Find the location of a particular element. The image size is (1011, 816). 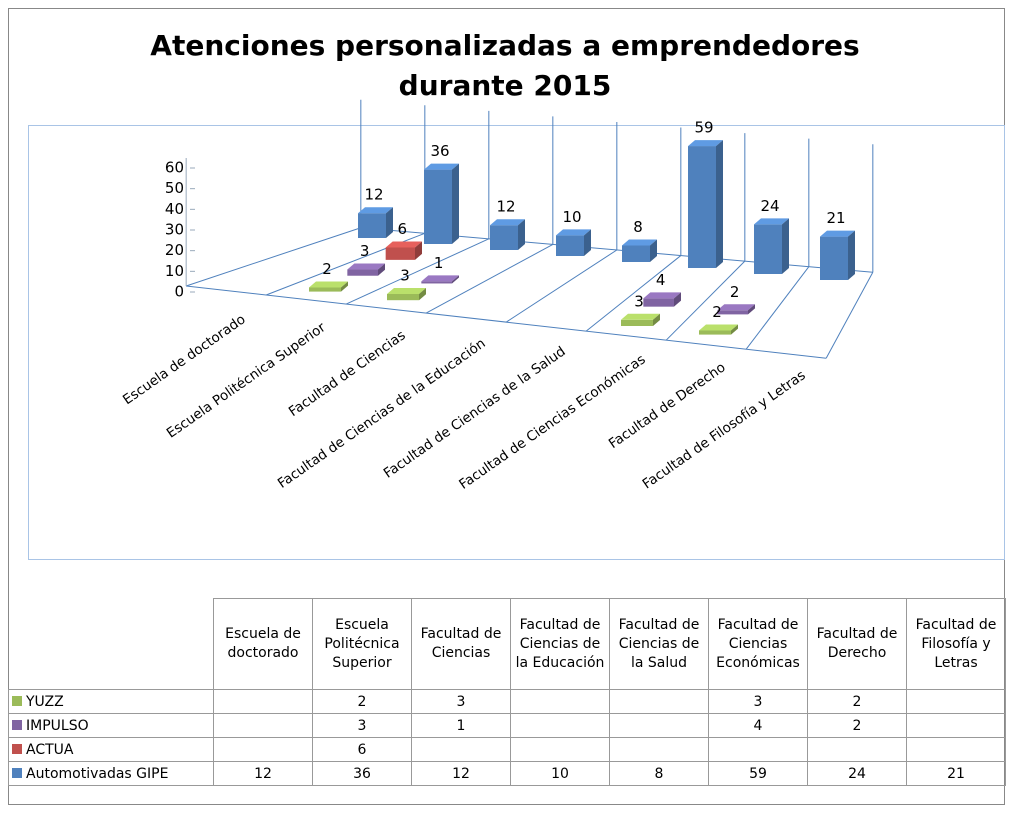

value-label: 21 is located at coordinates (835, 218).